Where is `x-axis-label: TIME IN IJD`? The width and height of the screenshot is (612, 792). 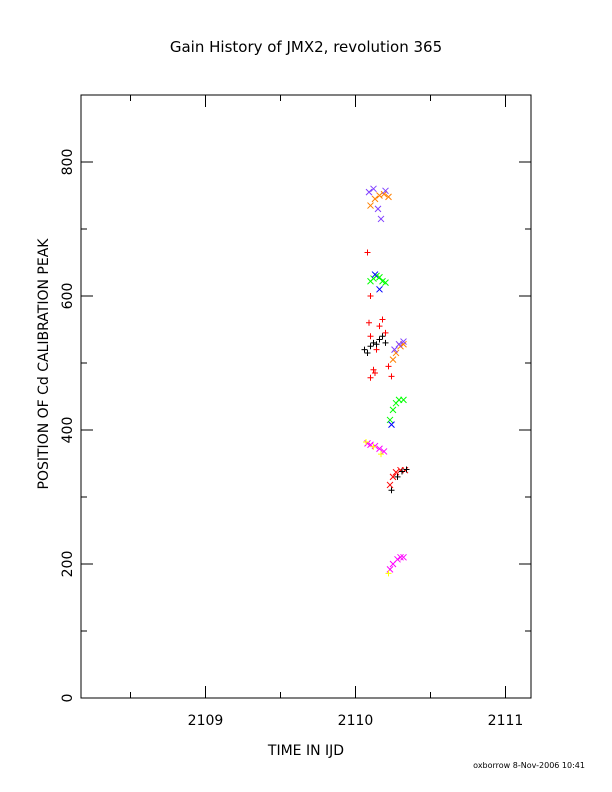 x-axis-label: TIME IN IJD is located at coordinates (305, 751).